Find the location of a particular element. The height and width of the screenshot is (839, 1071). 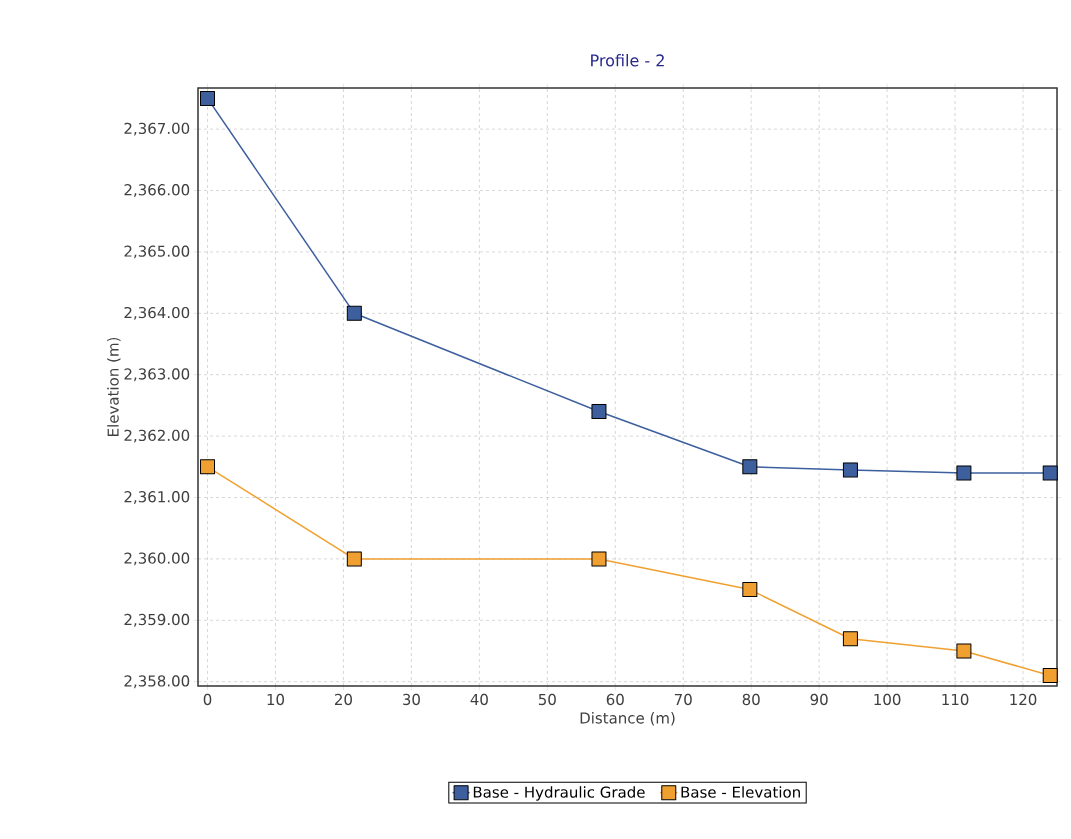

x-tick-label: 70 is located at coordinates (683, 699).